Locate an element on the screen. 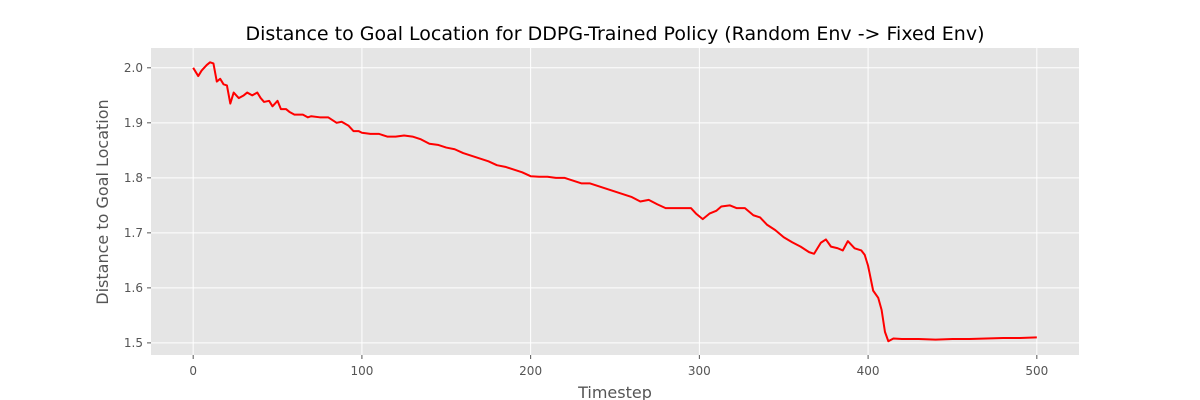 Image resolution: width=1200 pixels, height=400 pixels. y-tick-label: 1.5 is located at coordinates (133, 343).